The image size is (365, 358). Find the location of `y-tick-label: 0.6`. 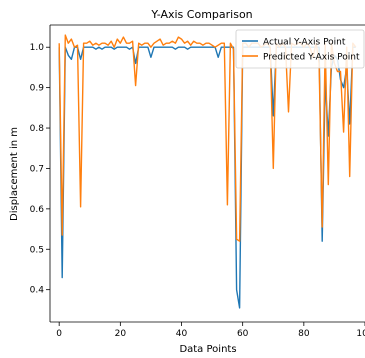

y-tick-label: 0.6 is located at coordinates (37, 210).